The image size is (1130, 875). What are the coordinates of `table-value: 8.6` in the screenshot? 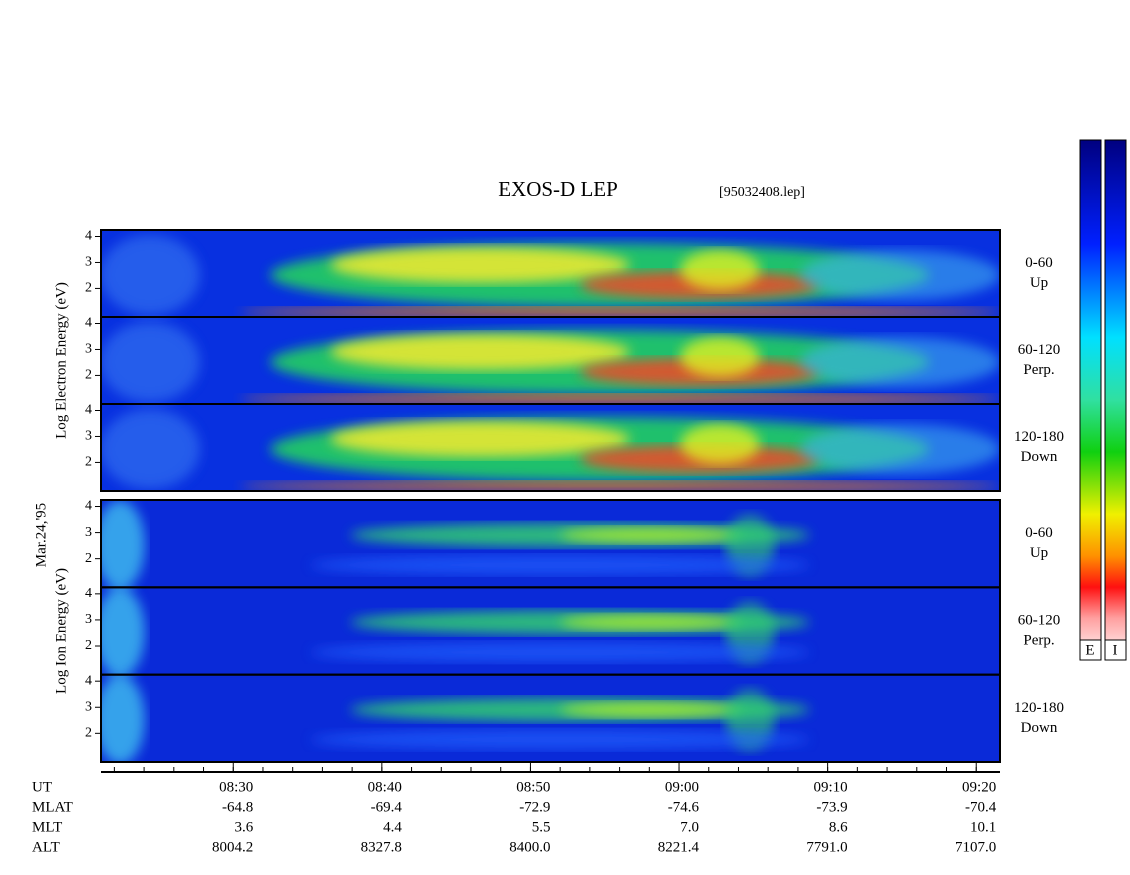 It's located at (838, 827).